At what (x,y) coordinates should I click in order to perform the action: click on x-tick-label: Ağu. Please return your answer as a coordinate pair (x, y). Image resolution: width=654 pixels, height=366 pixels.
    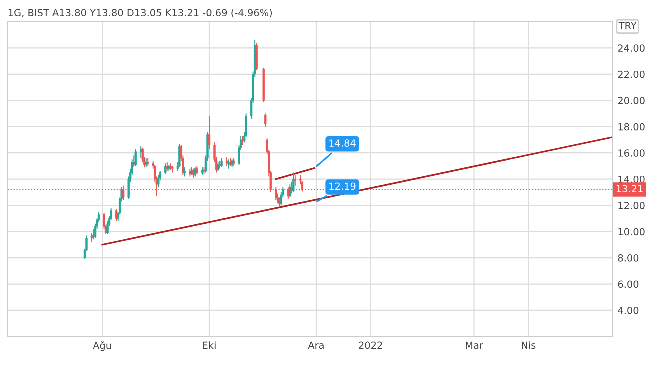
    Looking at the image, I should click on (102, 347).